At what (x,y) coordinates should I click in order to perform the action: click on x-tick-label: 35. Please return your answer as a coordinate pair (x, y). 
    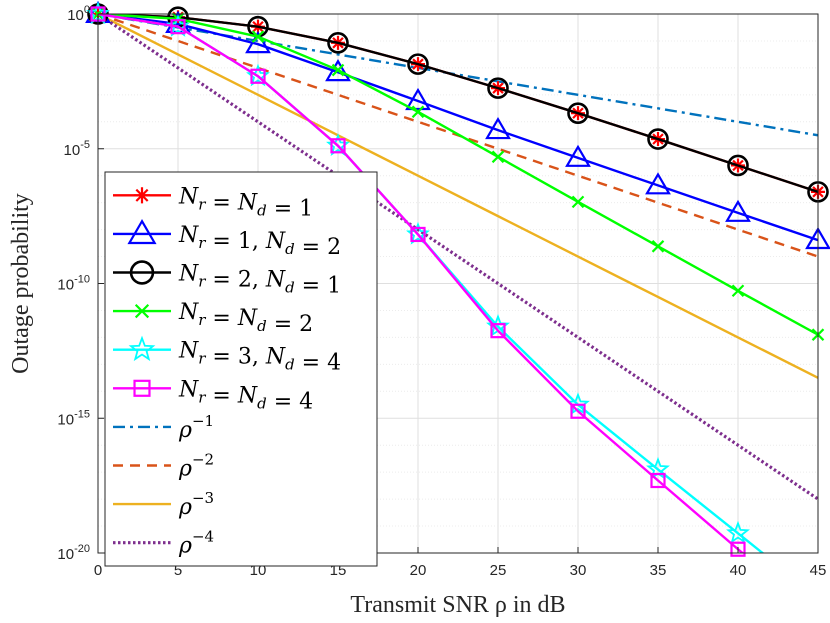
    Looking at the image, I should click on (658, 570).